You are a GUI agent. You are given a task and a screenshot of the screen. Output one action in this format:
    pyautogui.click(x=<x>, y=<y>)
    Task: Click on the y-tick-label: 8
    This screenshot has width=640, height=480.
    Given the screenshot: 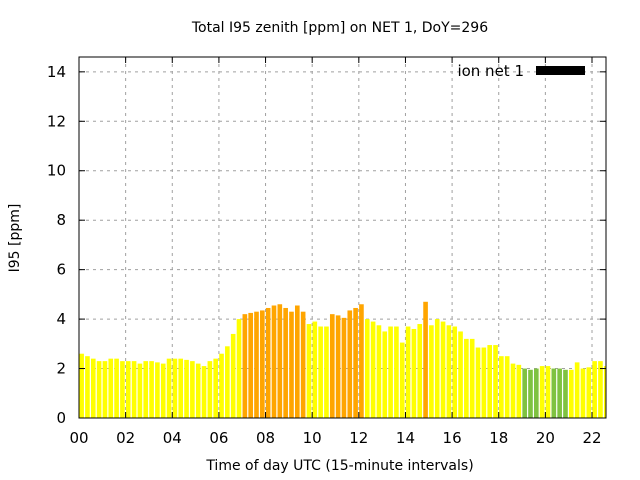 What is the action you would take?
    pyautogui.click(x=61, y=220)
    